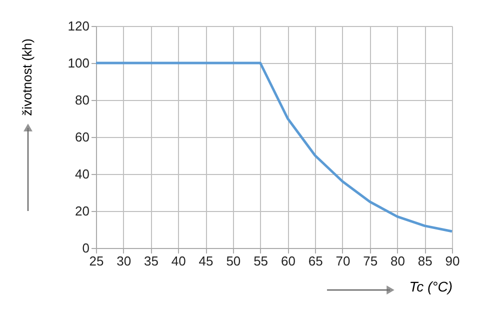  I want to click on x-tick-label: 75, so click(370, 261).